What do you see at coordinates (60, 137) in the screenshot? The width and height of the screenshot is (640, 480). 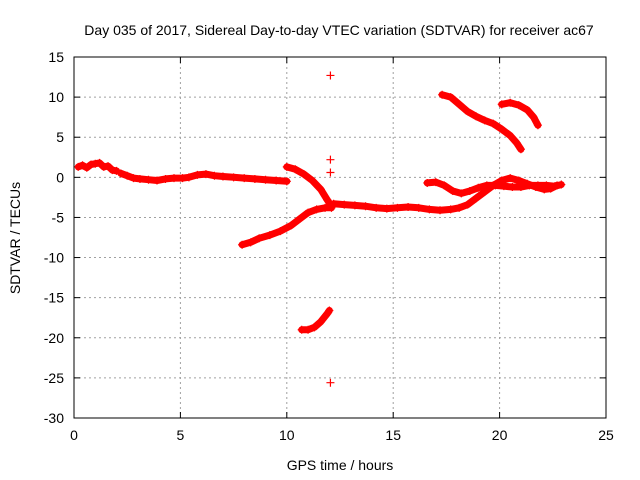 I see `y-tick-label: 5` at bounding box center [60, 137].